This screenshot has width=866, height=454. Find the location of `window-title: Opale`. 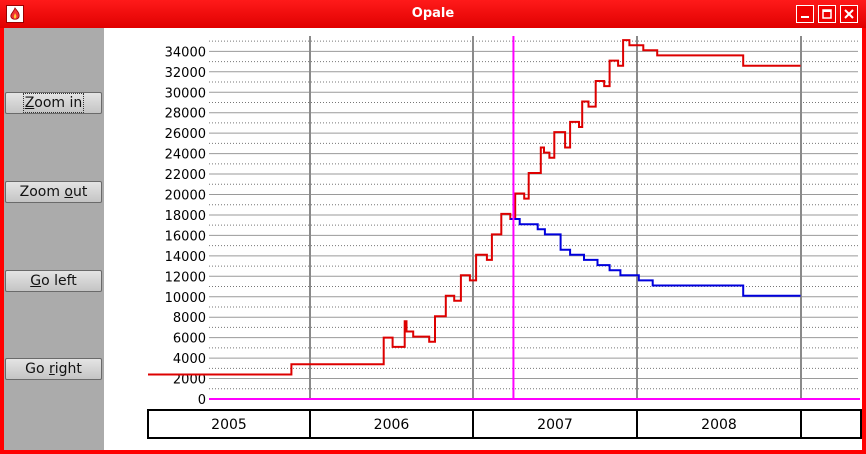

window-title: Opale is located at coordinates (433, 13).